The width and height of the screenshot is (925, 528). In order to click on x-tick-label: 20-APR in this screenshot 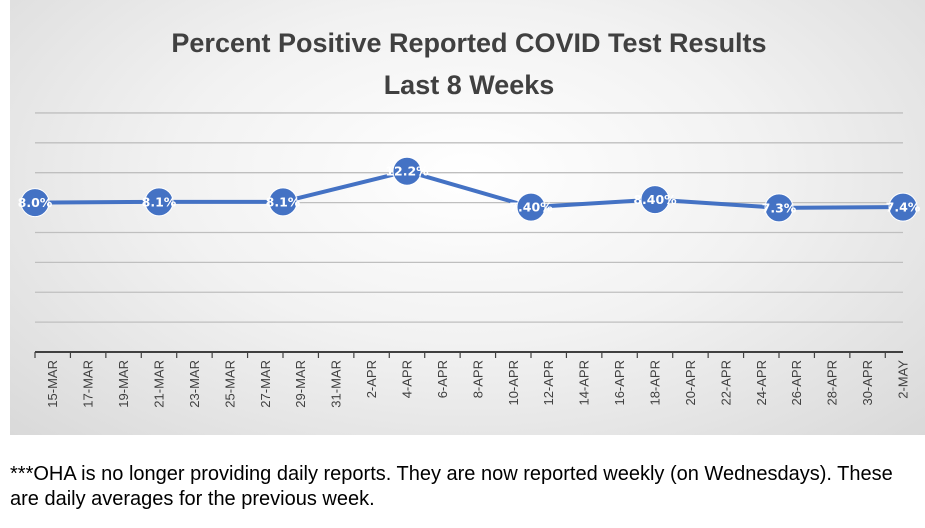, I will do `click(690, 383)`.